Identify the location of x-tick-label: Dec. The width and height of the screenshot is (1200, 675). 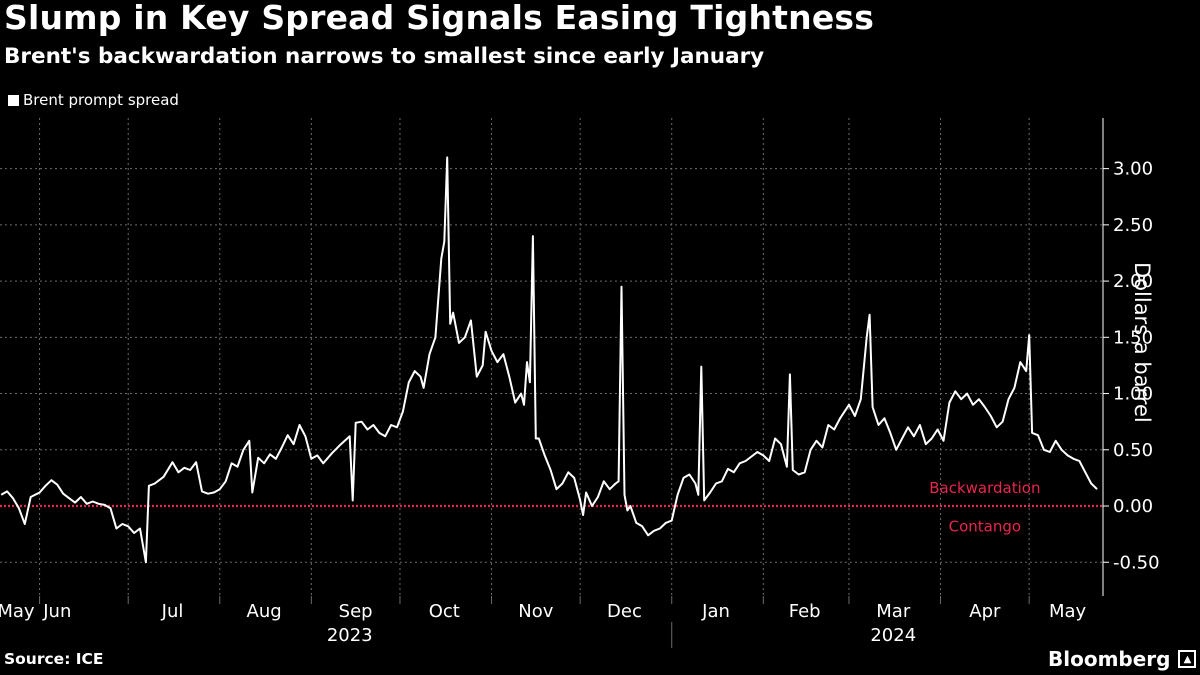
(624, 611).